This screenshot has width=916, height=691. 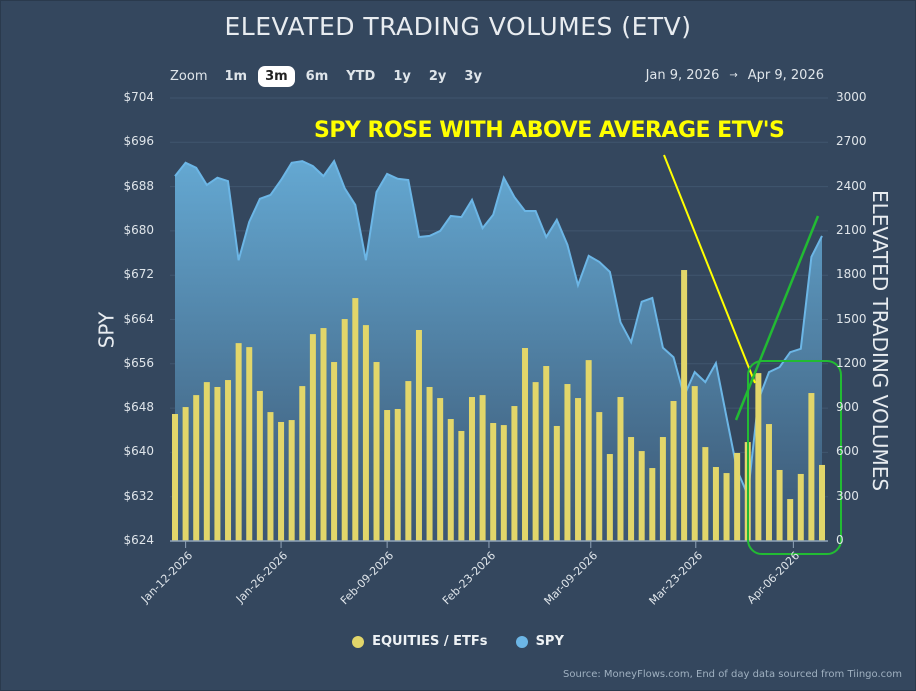 I want to click on right-axis-tick: 300, so click(x=847, y=495).